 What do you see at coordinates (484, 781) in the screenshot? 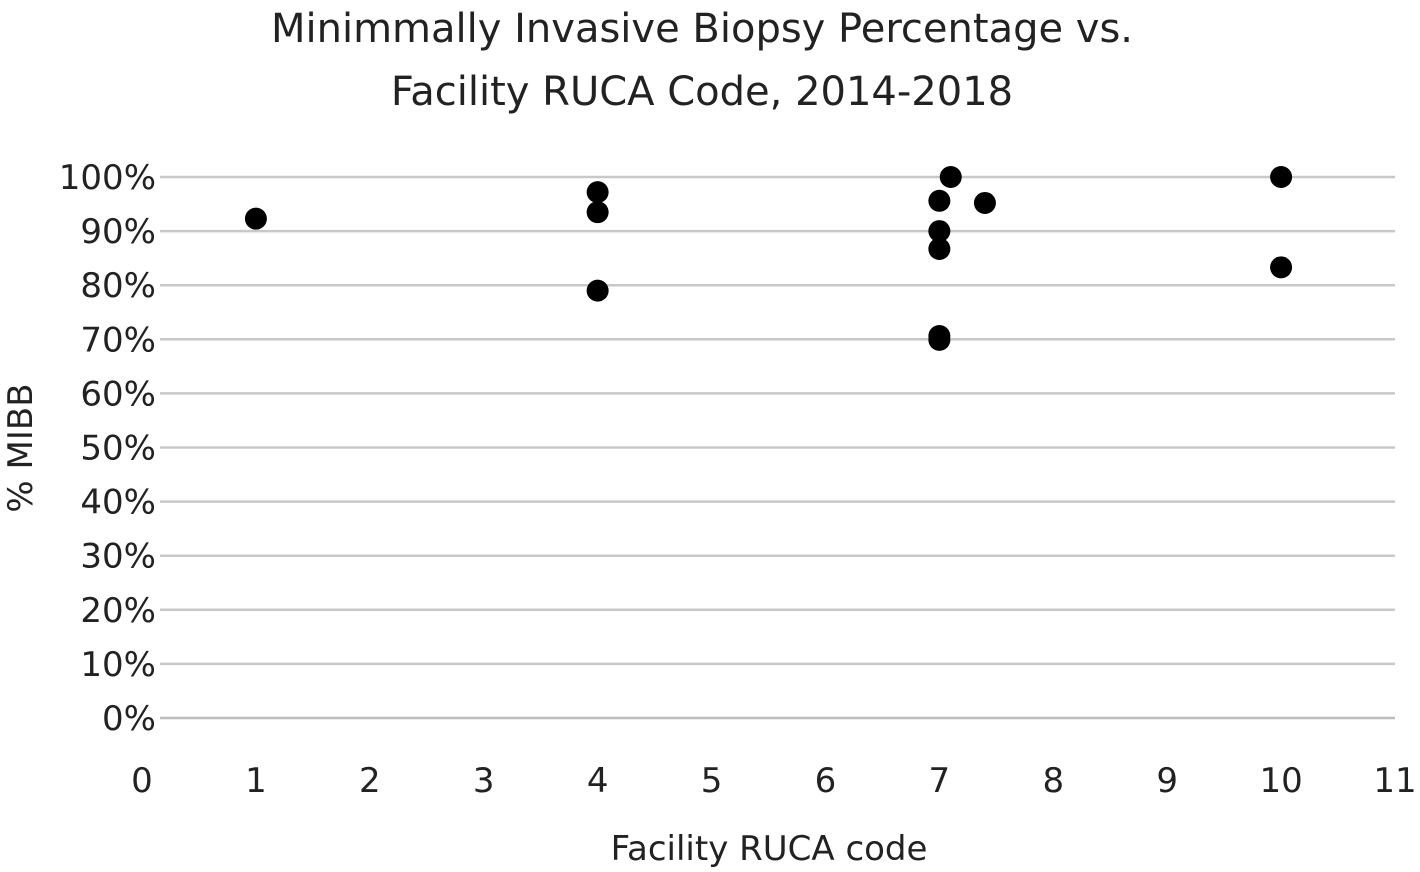
I see `x-tick-label: 3` at bounding box center [484, 781].